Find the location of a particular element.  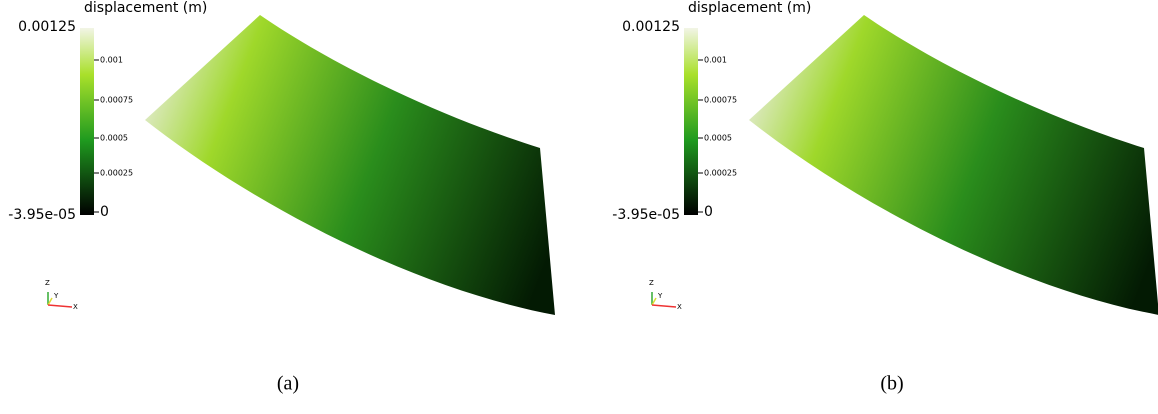

caption: (b) is located at coordinates (891, 384).